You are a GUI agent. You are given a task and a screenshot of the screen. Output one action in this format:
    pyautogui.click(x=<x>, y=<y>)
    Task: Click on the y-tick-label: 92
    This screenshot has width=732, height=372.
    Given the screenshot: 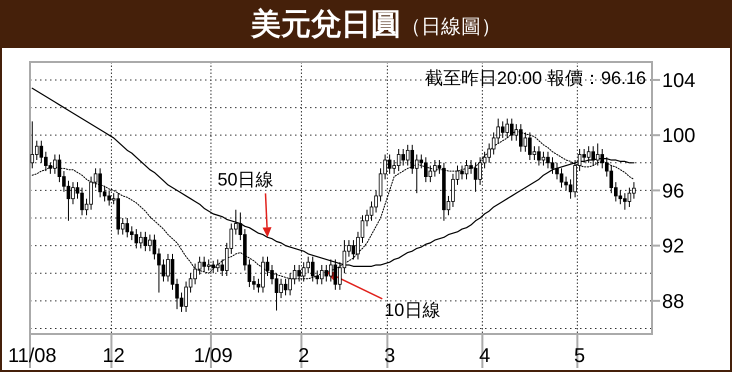 What is the action you would take?
    pyautogui.click(x=673, y=247)
    